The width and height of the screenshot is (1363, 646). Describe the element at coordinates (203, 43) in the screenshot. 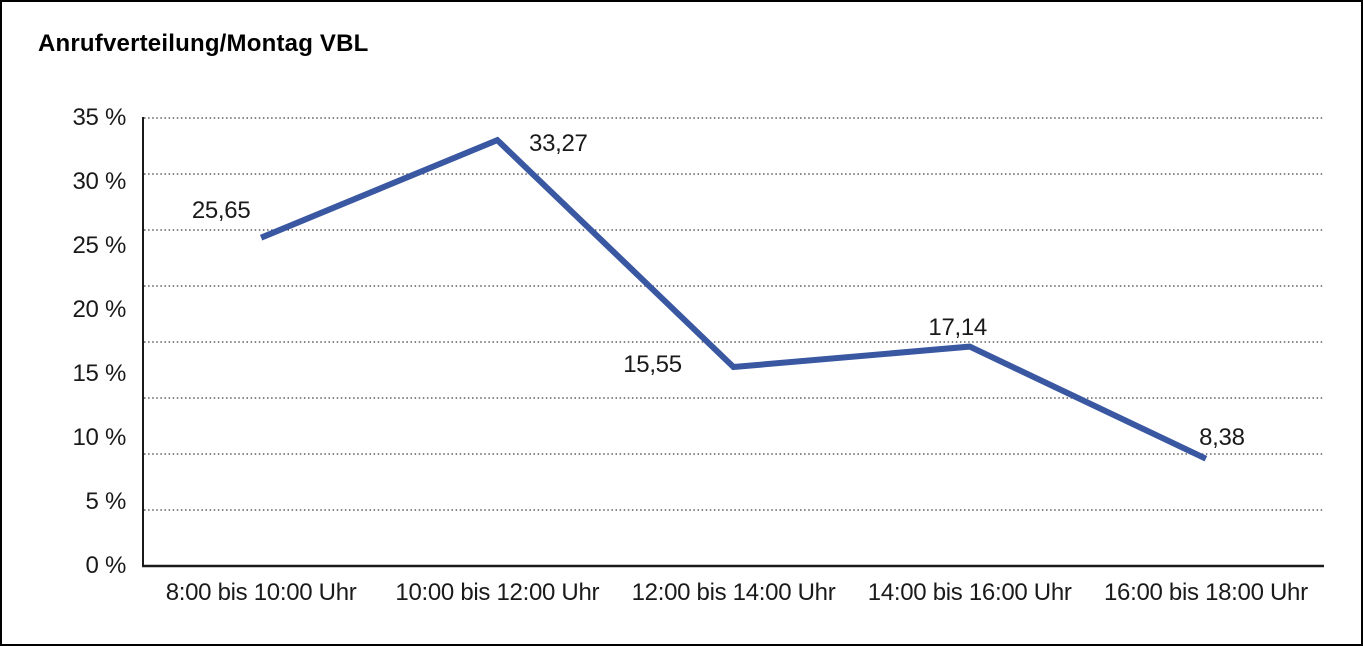

I see `chart-title: Anrufverteilung/Montag VBL` at that location.